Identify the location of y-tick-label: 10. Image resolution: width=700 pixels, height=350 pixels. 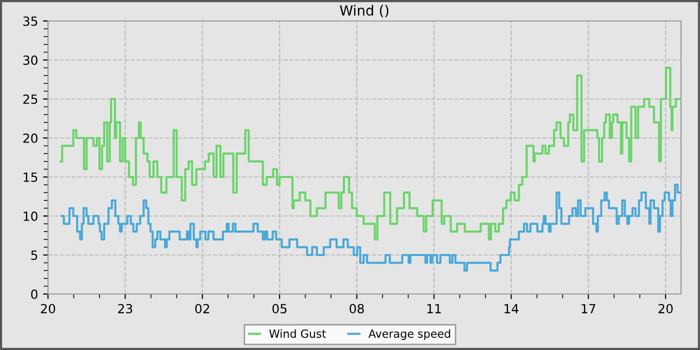
(31, 216).